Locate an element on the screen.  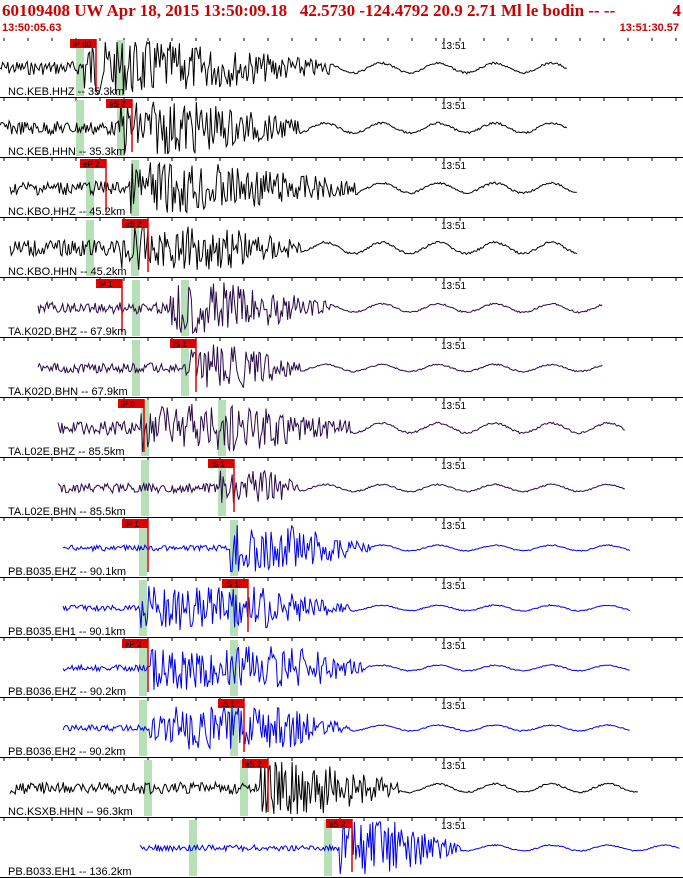
page-number: 4 is located at coordinates (677, 10).